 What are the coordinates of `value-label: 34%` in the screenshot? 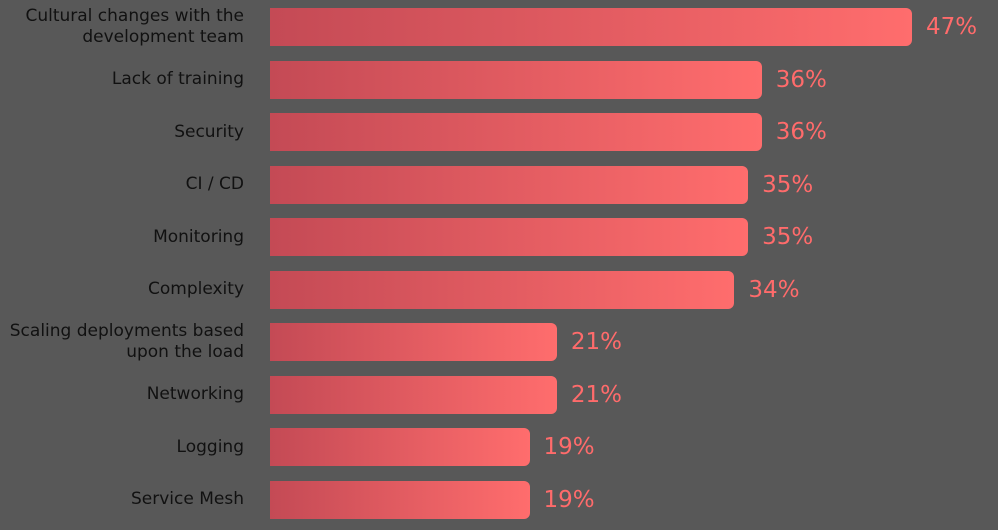 It's located at (774, 289).